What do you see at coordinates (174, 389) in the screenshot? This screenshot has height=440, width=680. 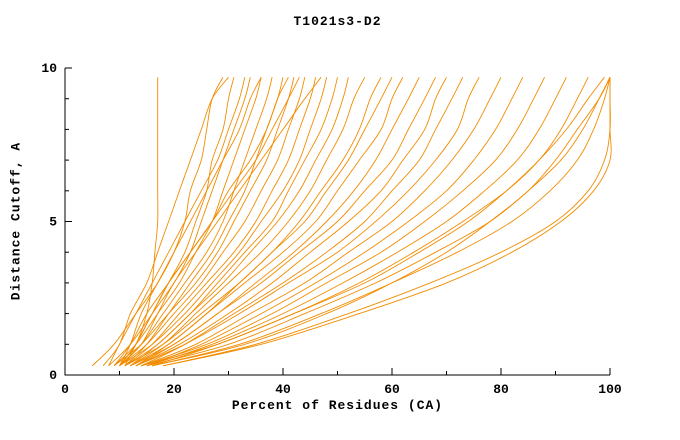 I see `svg-text: 20` at bounding box center [174, 389].